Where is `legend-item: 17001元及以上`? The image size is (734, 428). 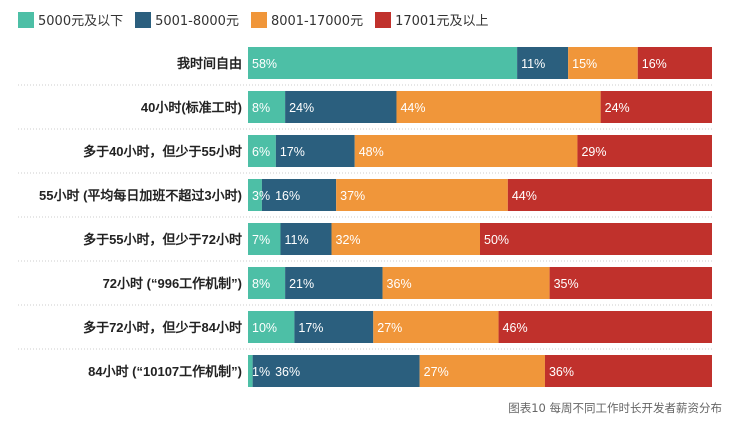 legend-item: 17001元及以上 is located at coordinates (431, 19).